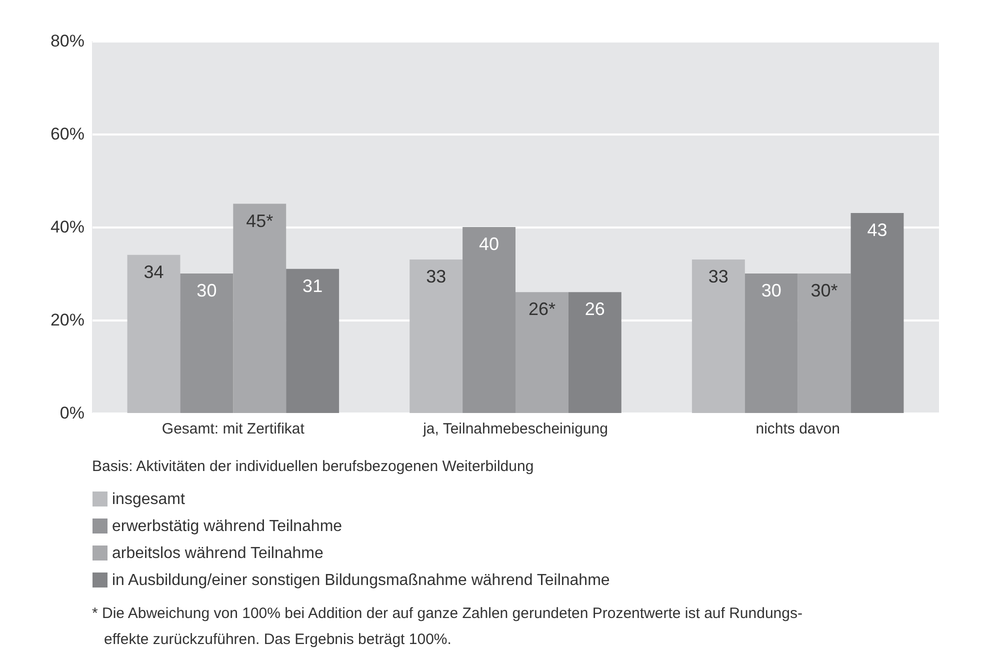 The image size is (982, 669). I want to click on data-label: 40, so click(489, 244).